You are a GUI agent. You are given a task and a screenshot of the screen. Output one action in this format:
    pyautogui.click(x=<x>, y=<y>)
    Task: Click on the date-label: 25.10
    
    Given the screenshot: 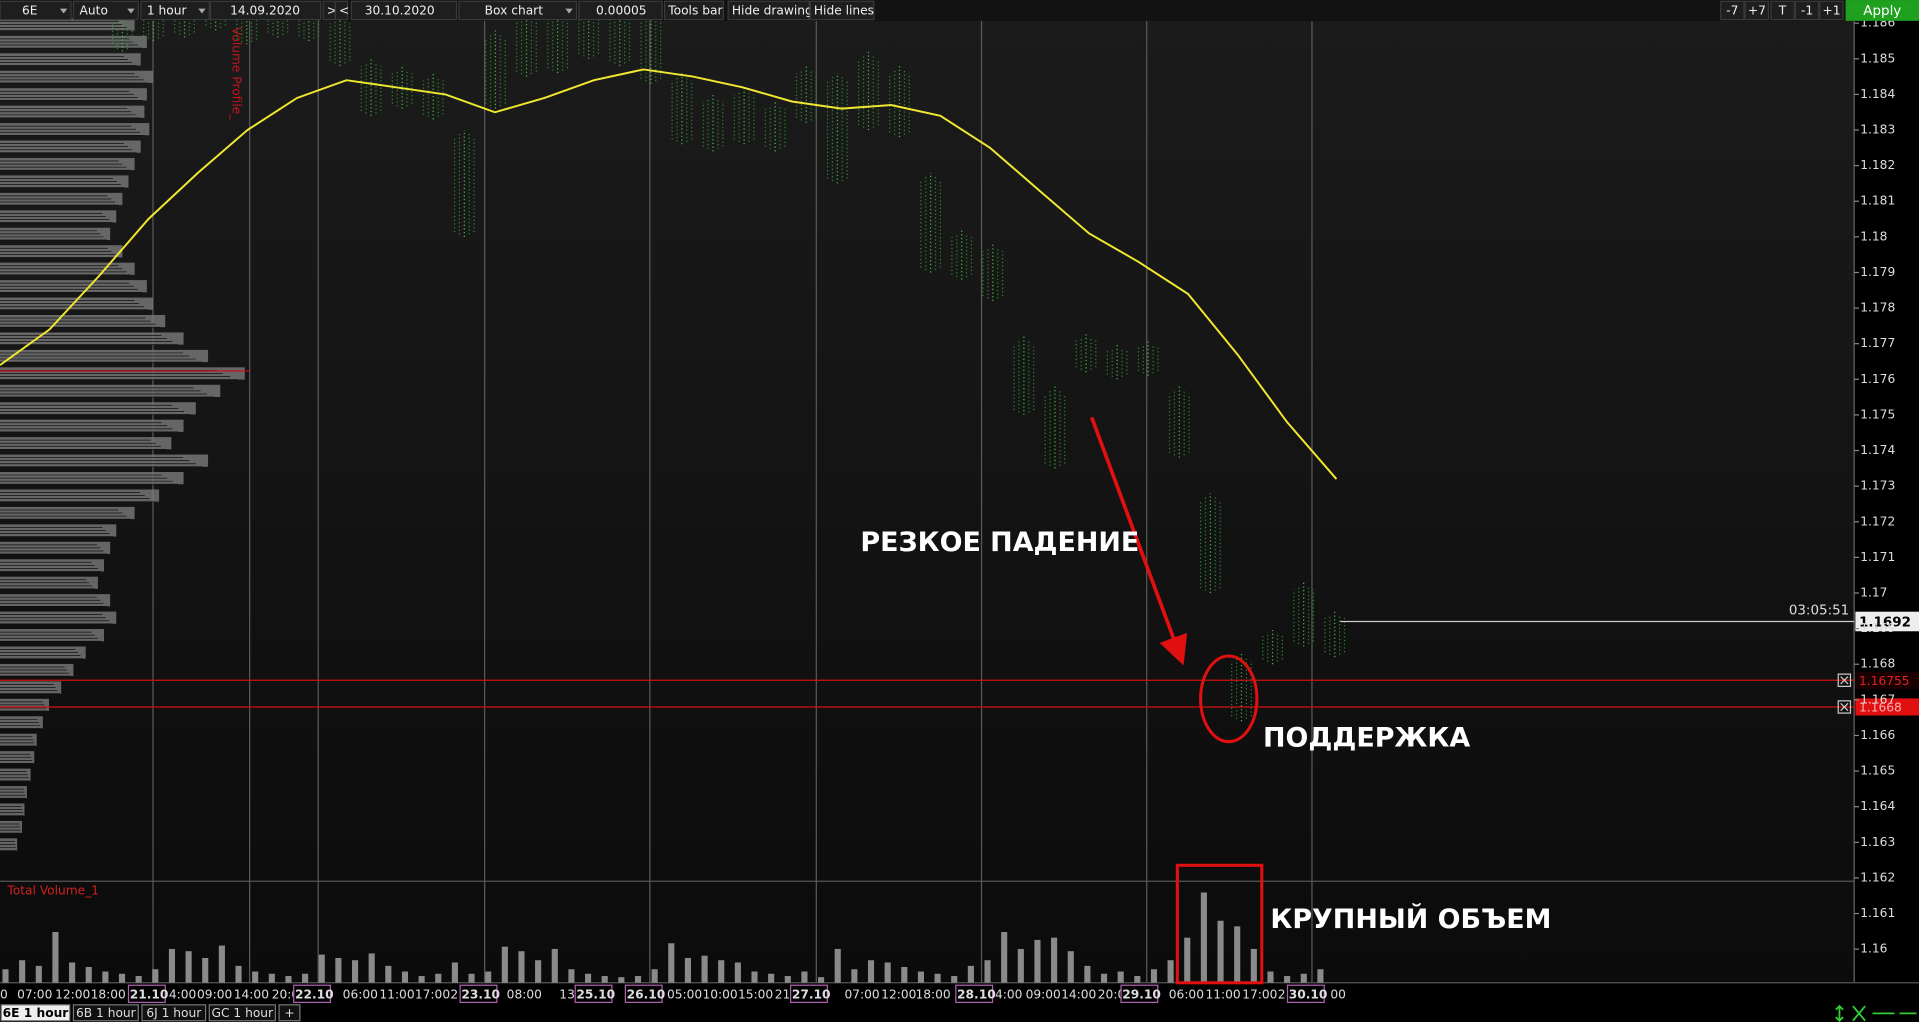 What is the action you would take?
    pyautogui.click(x=595, y=995)
    